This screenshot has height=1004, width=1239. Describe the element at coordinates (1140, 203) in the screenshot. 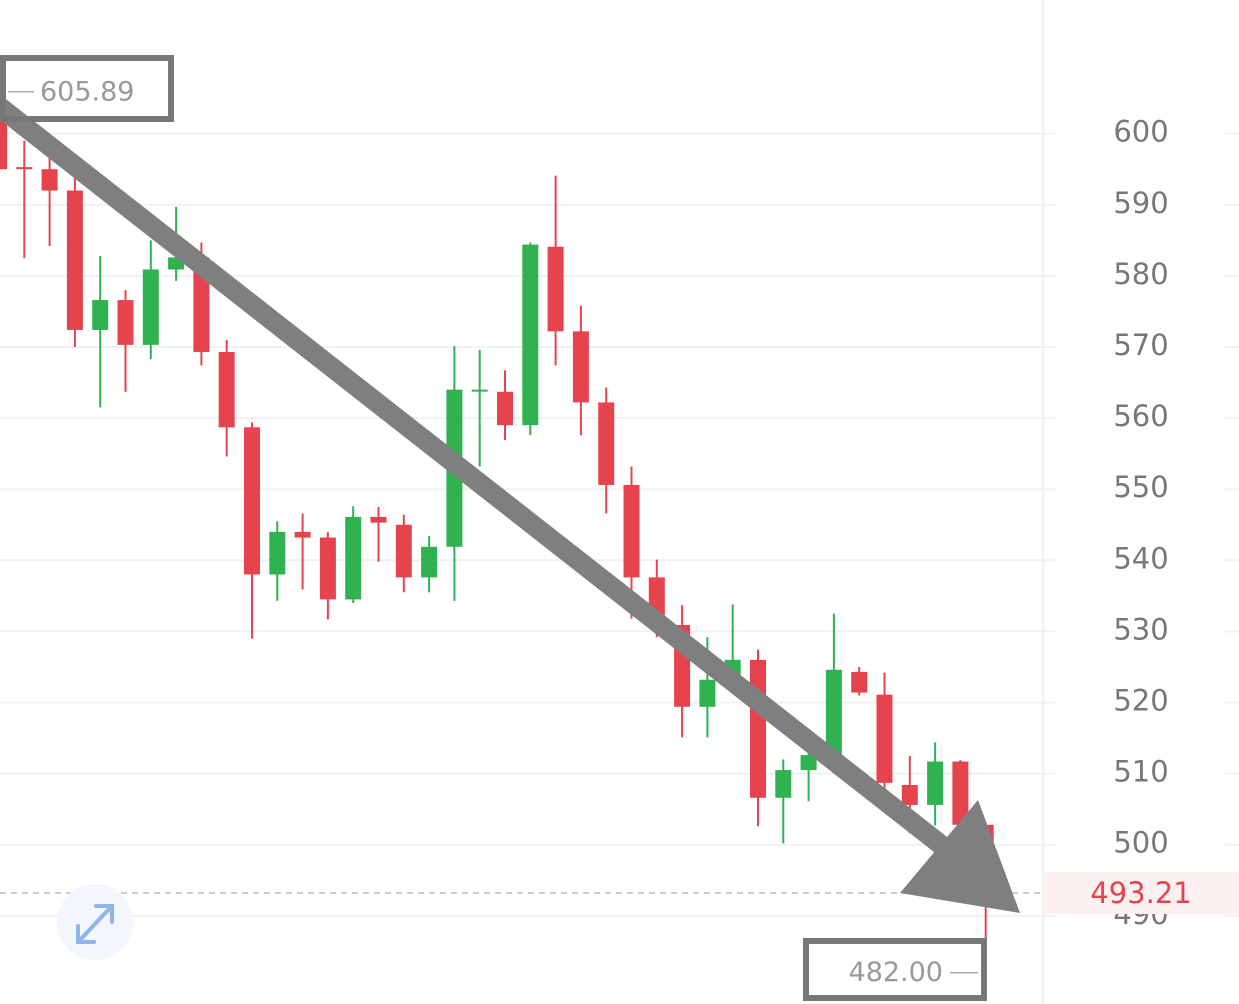

I see `y-tick-label: 590` at that location.